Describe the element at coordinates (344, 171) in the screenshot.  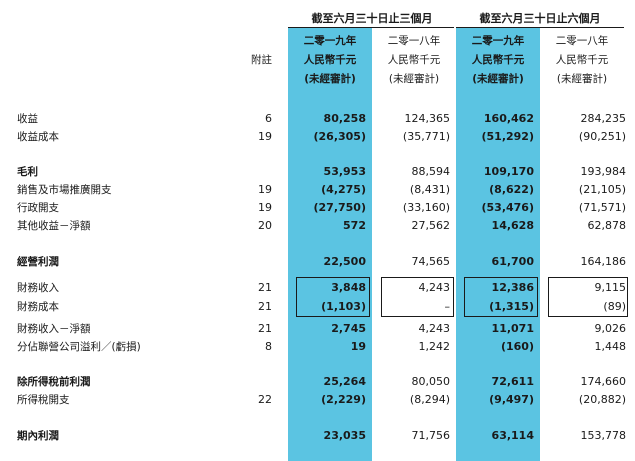
I see `value-3m-2019: 53,953` at that location.